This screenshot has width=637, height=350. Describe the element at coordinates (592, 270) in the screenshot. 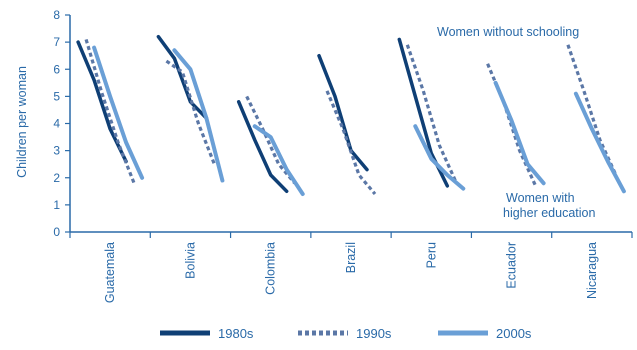

I see `category-label: Nicaragua` at that location.